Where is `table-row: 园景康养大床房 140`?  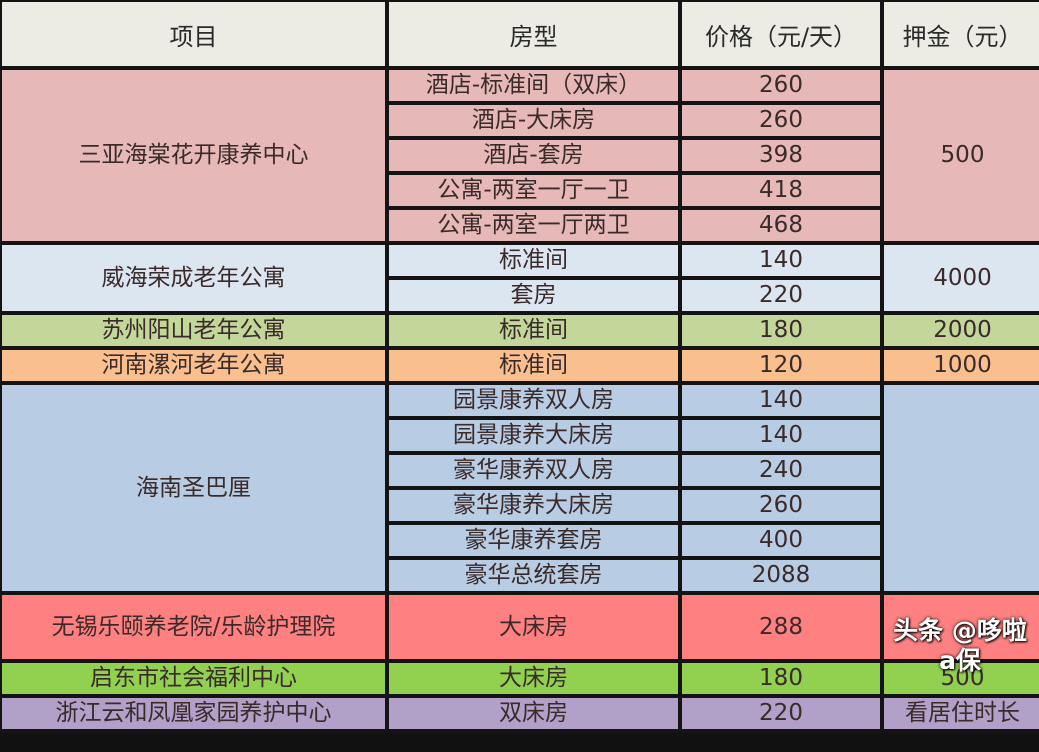
table-row: 园景康养大床房 140 is located at coordinates (519, 435).